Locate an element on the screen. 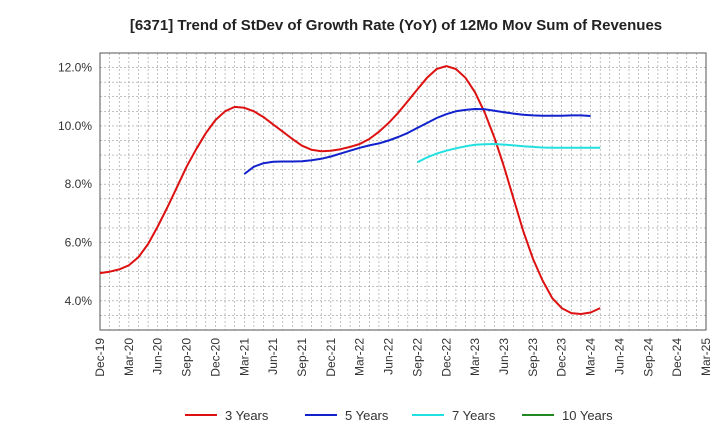 The height and width of the screenshot is (440, 720). x-tick-label: Mar-20 is located at coordinates (129, 357).